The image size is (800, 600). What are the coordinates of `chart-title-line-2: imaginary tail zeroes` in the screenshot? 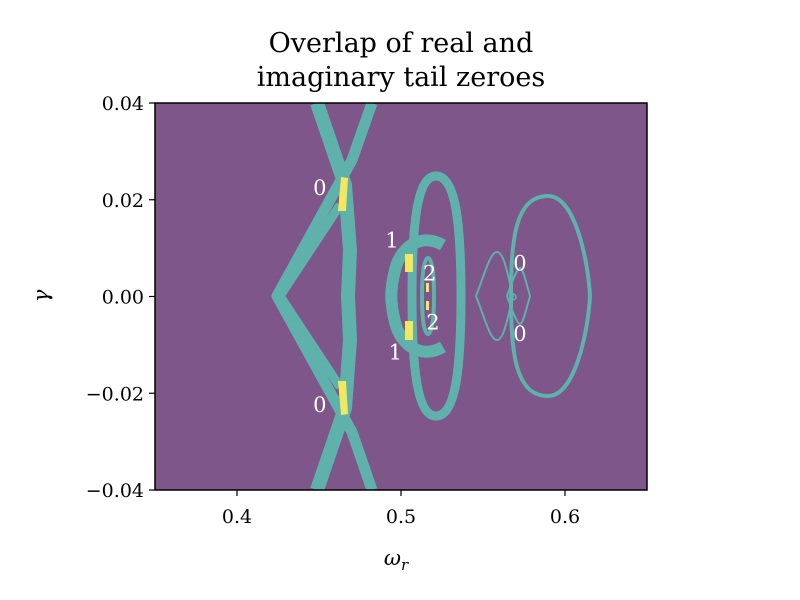 It's located at (401, 77).